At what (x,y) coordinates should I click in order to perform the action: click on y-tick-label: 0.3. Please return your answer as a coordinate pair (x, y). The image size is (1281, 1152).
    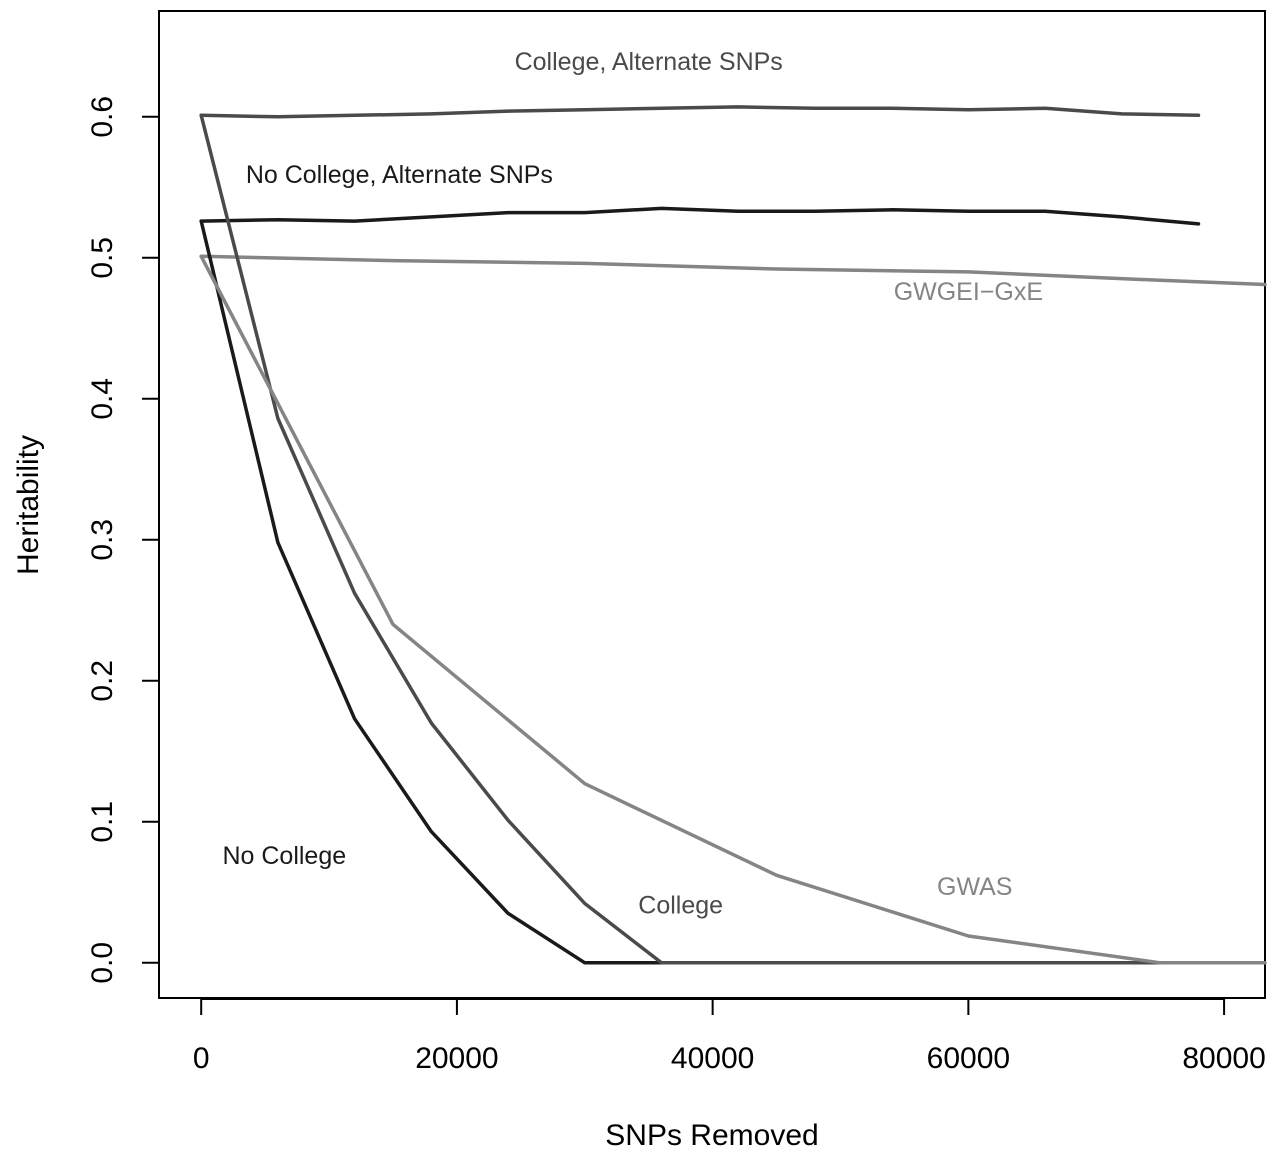
    Looking at the image, I should click on (102, 540).